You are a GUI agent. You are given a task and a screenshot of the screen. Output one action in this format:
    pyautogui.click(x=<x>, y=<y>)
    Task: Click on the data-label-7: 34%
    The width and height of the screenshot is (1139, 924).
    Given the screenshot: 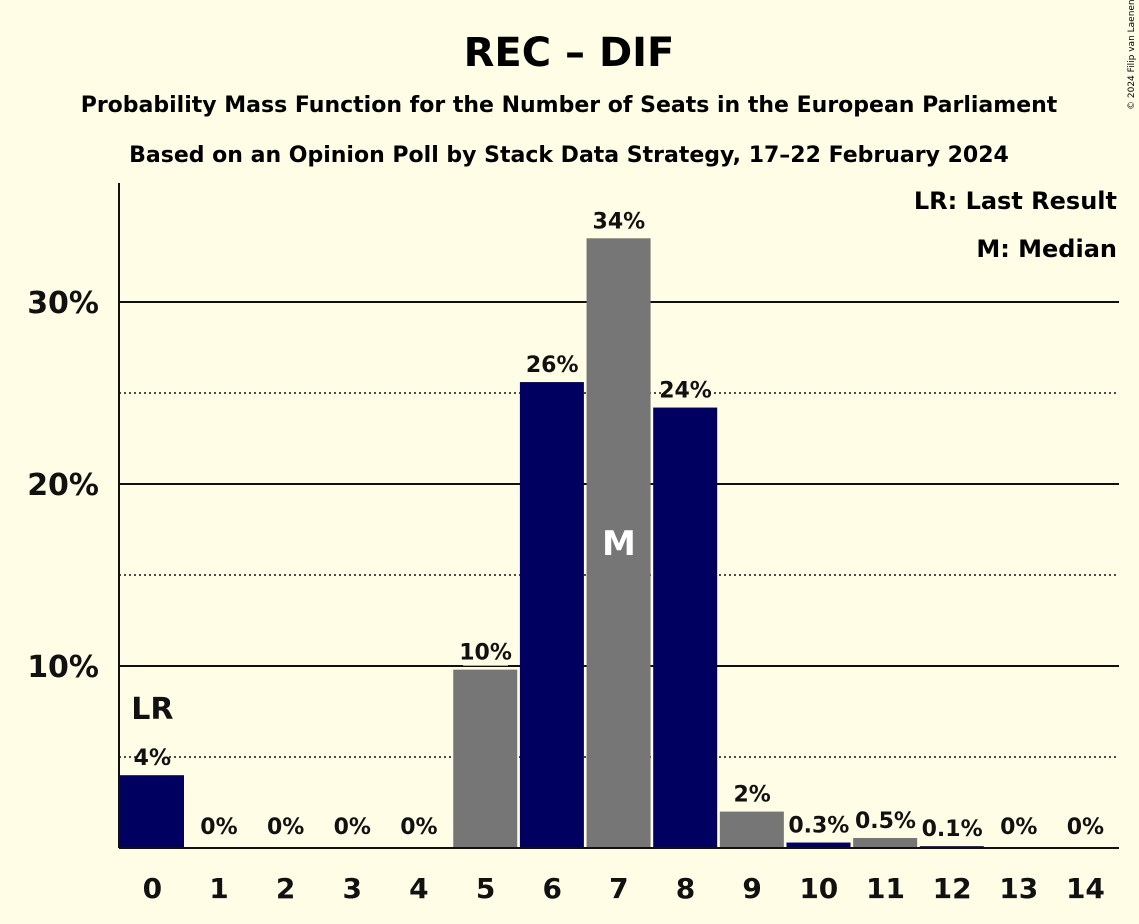 What is the action you would take?
    pyautogui.click(x=619, y=221)
    